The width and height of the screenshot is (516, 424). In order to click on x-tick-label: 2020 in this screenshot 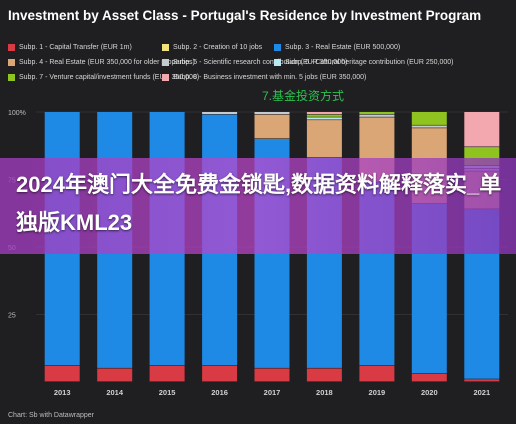, I will do `click(429, 392)`.